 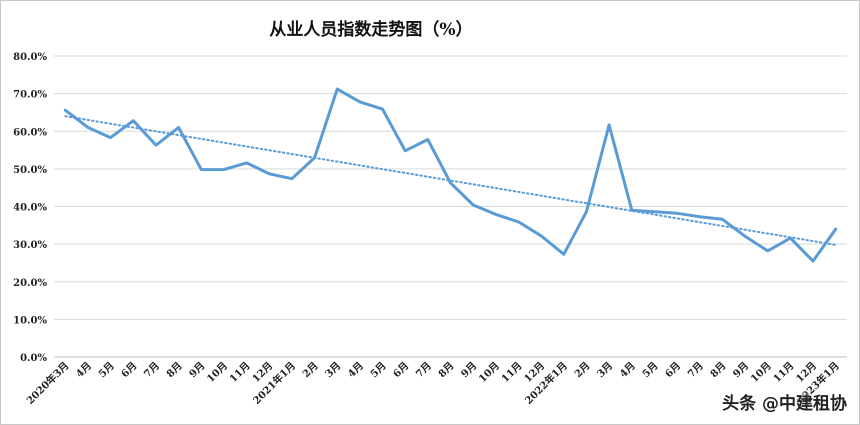 I want to click on y-tick-label: 40.0%, so click(x=30, y=208).